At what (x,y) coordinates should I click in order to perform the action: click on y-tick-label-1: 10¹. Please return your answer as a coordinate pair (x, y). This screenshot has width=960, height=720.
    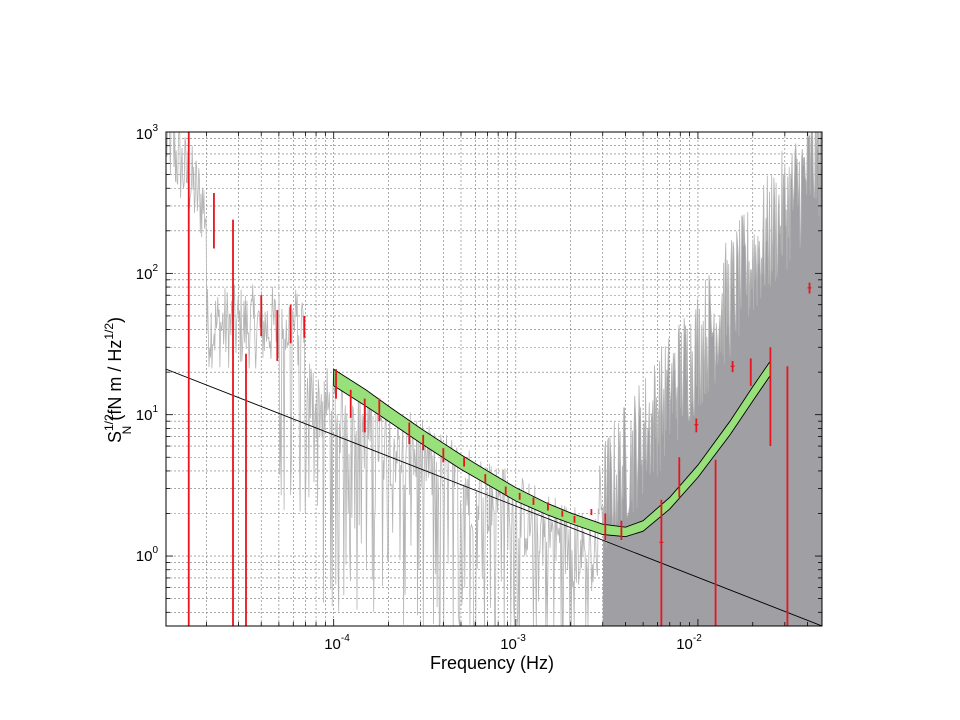
    Looking at the image, I should click on (147, 414).